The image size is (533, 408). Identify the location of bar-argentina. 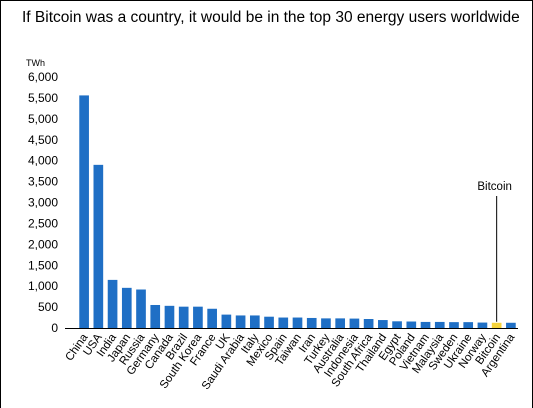
(511, 325).